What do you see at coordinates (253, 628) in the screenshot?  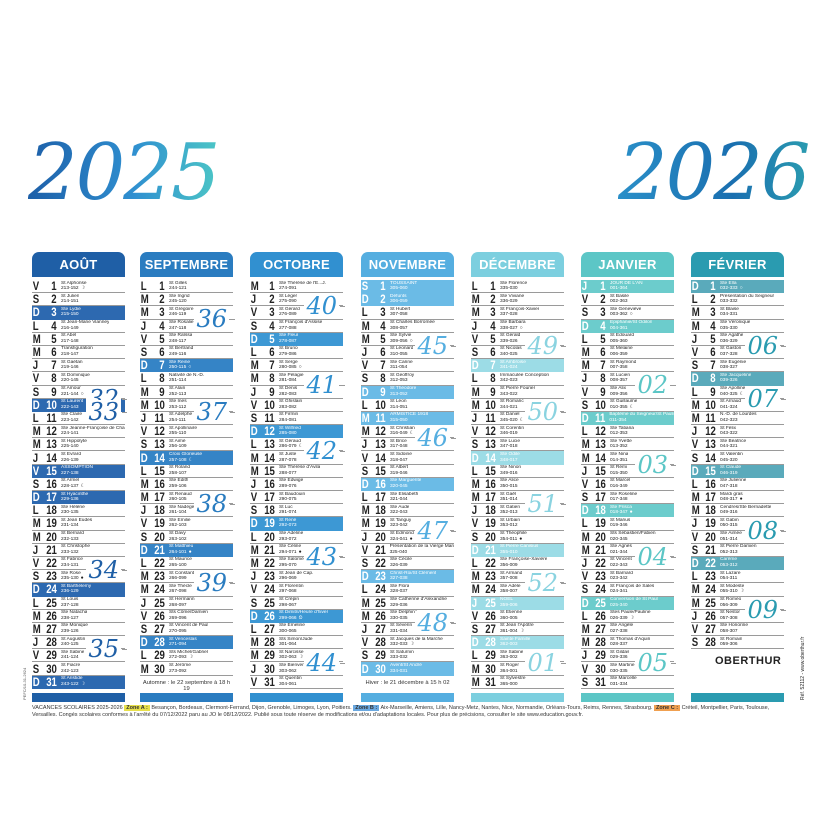 I see `weekday-letter: L` at bounding box center [253, 628].